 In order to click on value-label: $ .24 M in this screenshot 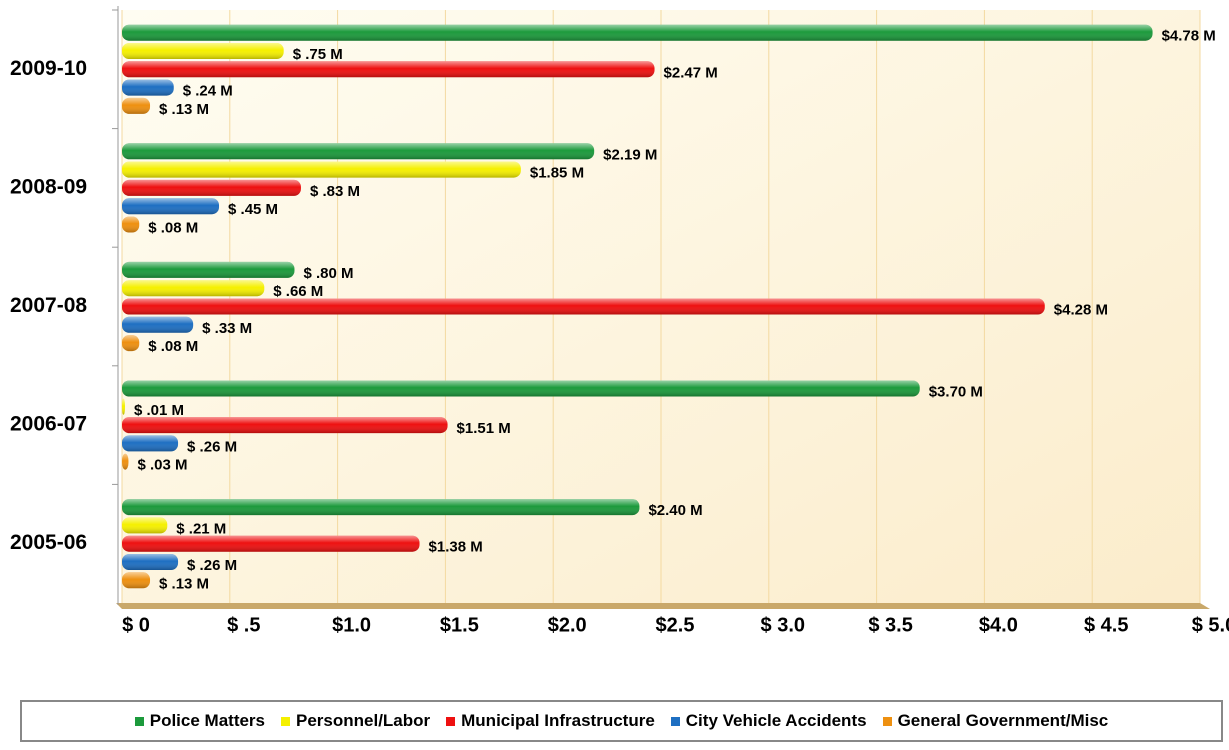, I will do `click(208, 91)`.